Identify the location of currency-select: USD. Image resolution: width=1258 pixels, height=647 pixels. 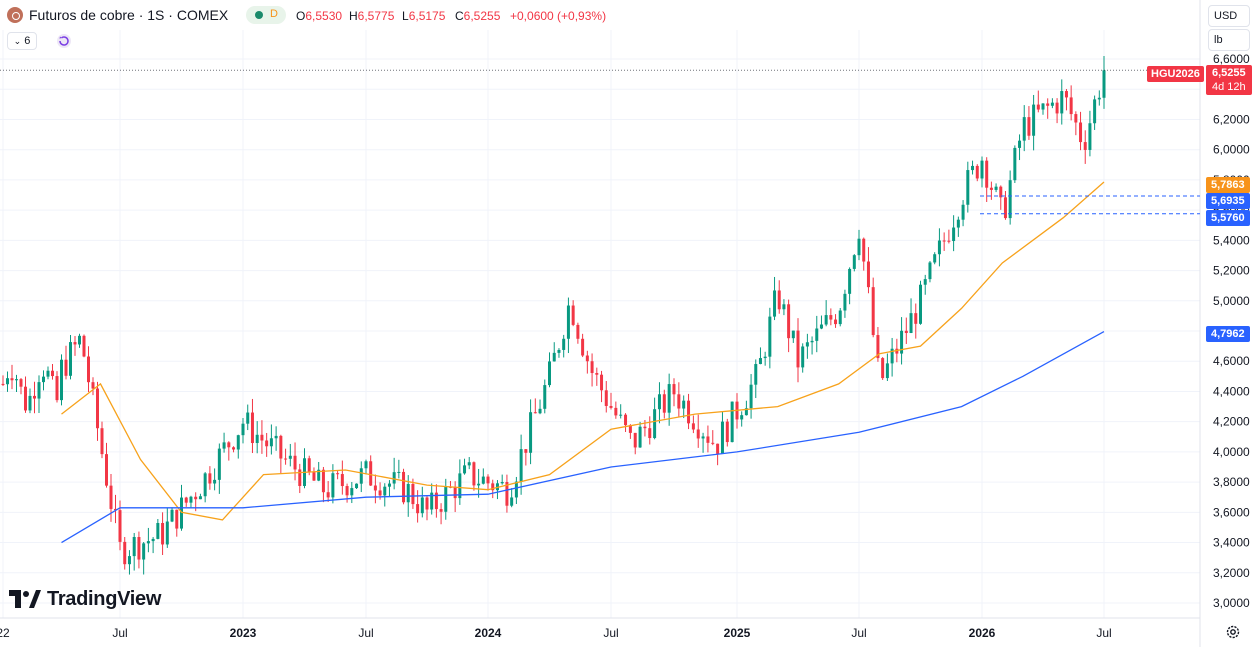
(1229, 16).